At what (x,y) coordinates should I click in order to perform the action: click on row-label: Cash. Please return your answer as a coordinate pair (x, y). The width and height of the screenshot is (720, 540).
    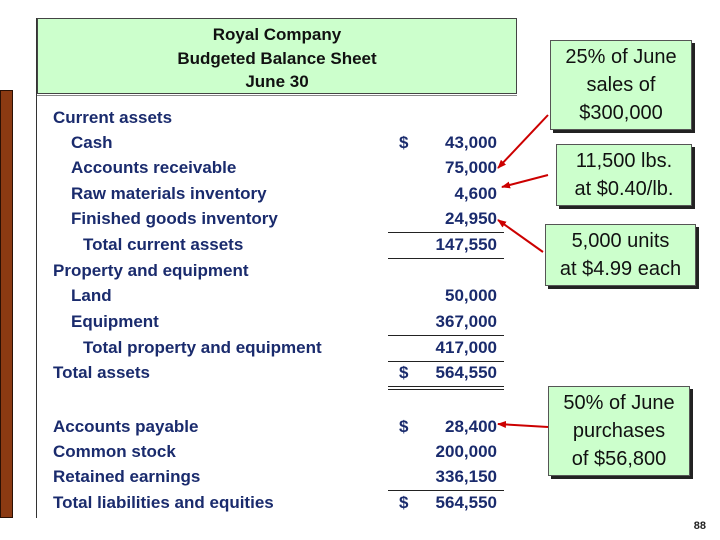
    Looking at the image, I should click on (92, 142).